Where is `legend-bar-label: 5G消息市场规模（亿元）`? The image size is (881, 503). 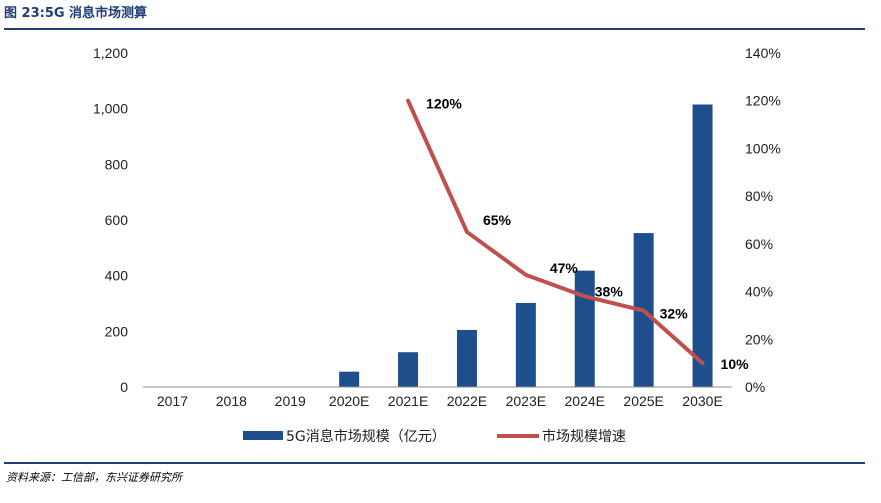 legend-bar-label: 5G消息市场规模（亿元） is located at coordinates (366, 436).